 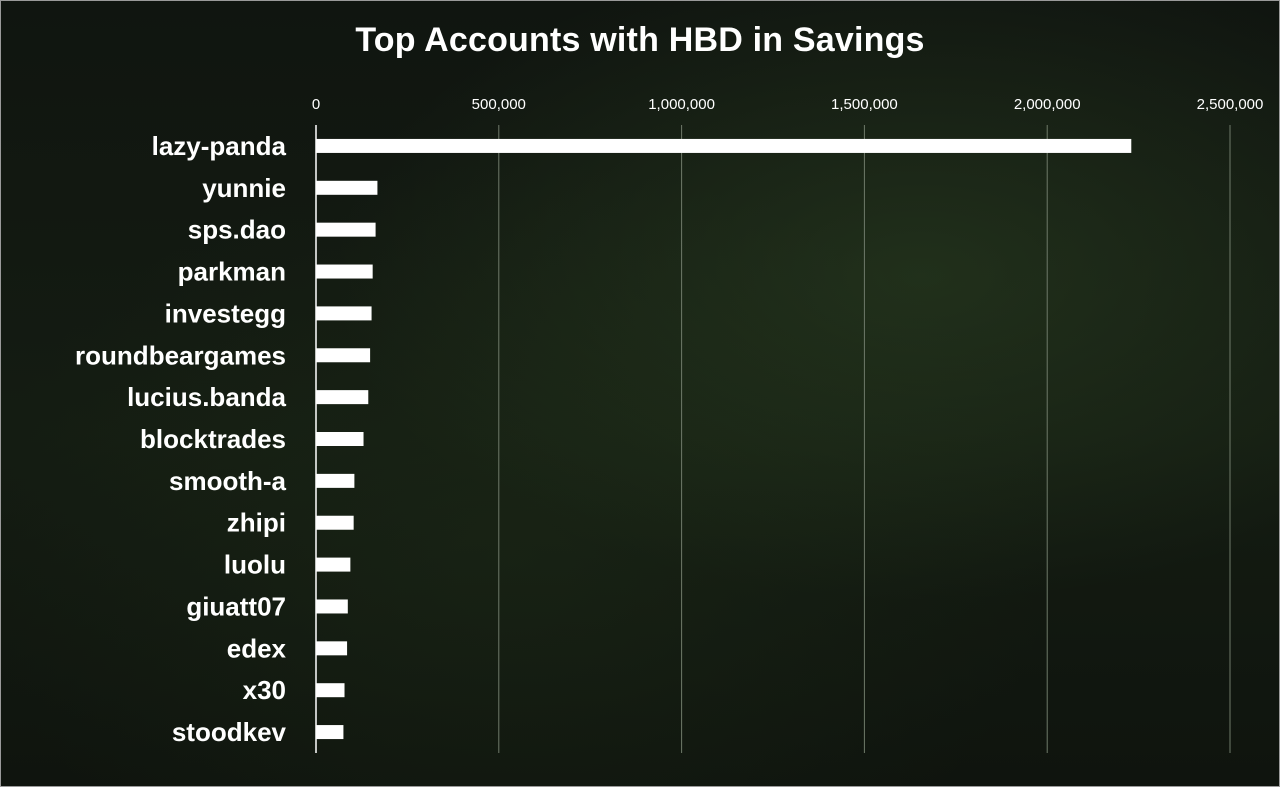 What do you see at coordinates (264, 690) in the screenshot?
I see `category-label: x30` at bounding box center [264, 690].